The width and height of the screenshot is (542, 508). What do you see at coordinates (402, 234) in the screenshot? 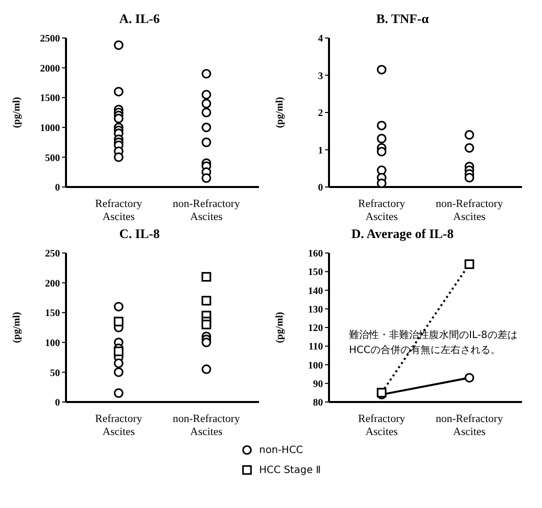
I see `chart-title: D. Average of IL-8` at bounding box center [402, 234].